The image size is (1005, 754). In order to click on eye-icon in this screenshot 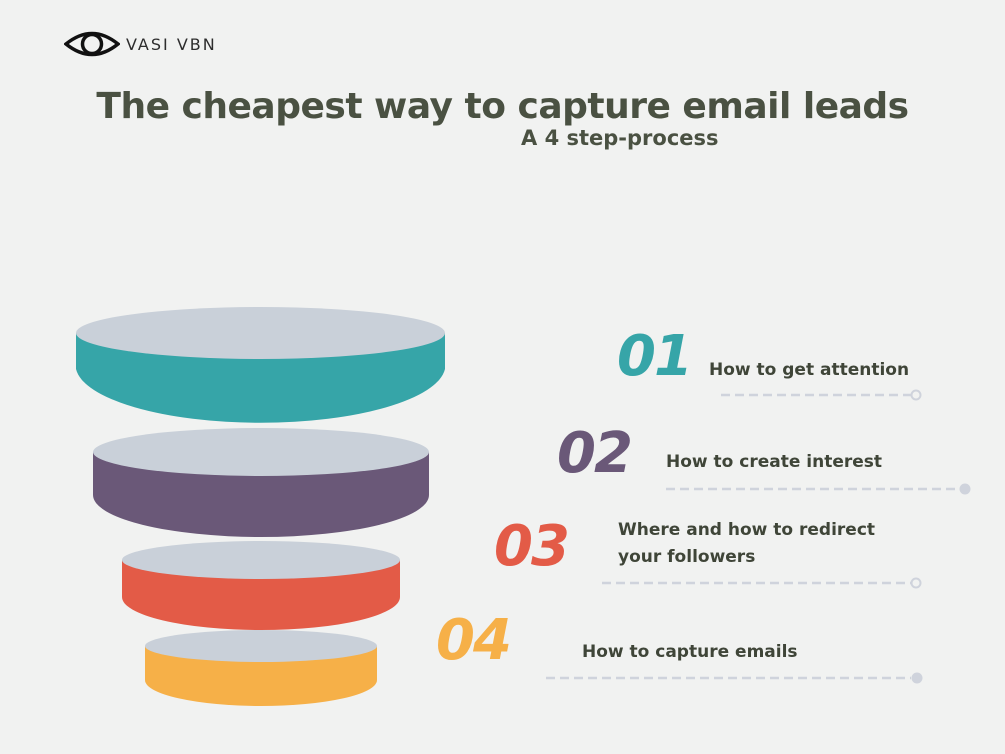, I will do `click(92, 44)`.